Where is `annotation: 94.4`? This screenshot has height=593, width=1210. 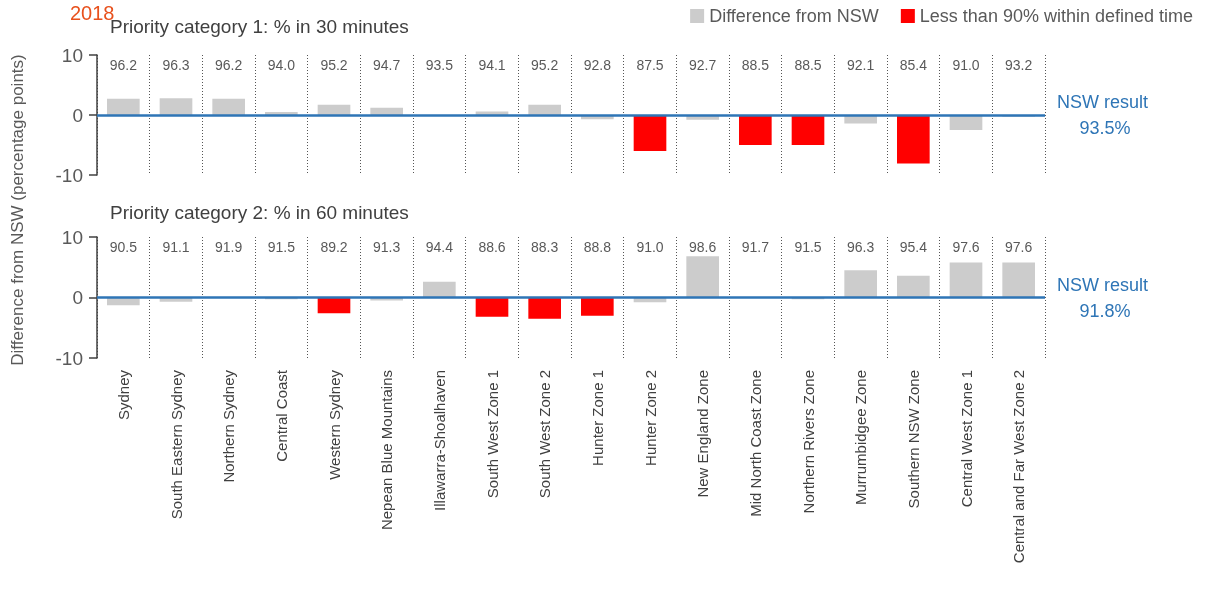 annotation: 94.4 is located at coordinates (439, 247).